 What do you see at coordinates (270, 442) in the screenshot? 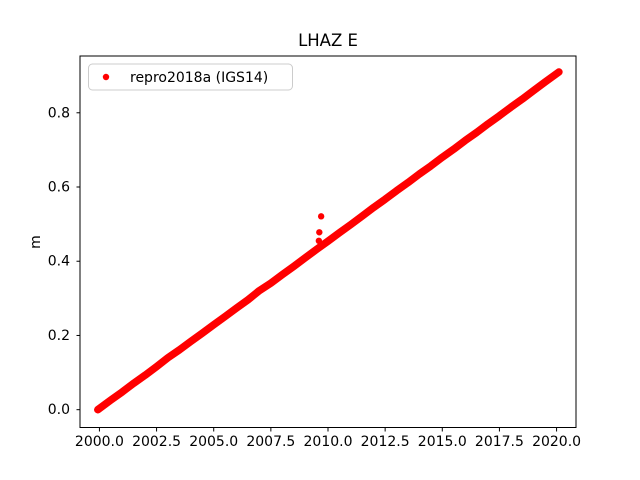
I see `x-tick-label: 2007.5` at bounding box center [270, 442].